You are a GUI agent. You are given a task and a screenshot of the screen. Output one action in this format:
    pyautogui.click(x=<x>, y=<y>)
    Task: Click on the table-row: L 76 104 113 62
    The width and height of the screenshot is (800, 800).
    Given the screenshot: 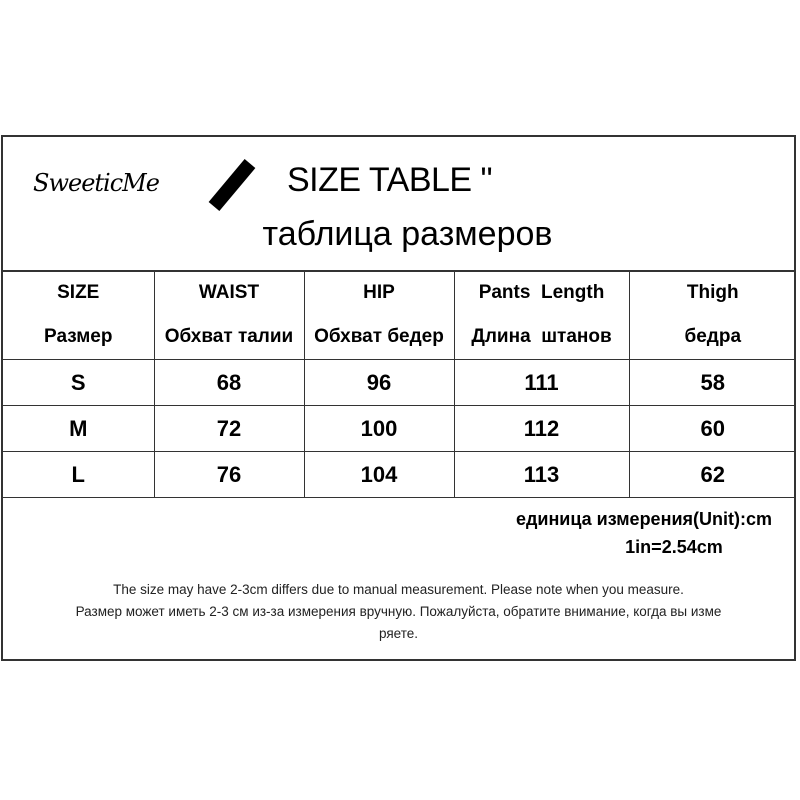 What is the action you would take?
    pyautogui.click(x=399, y=474)
    